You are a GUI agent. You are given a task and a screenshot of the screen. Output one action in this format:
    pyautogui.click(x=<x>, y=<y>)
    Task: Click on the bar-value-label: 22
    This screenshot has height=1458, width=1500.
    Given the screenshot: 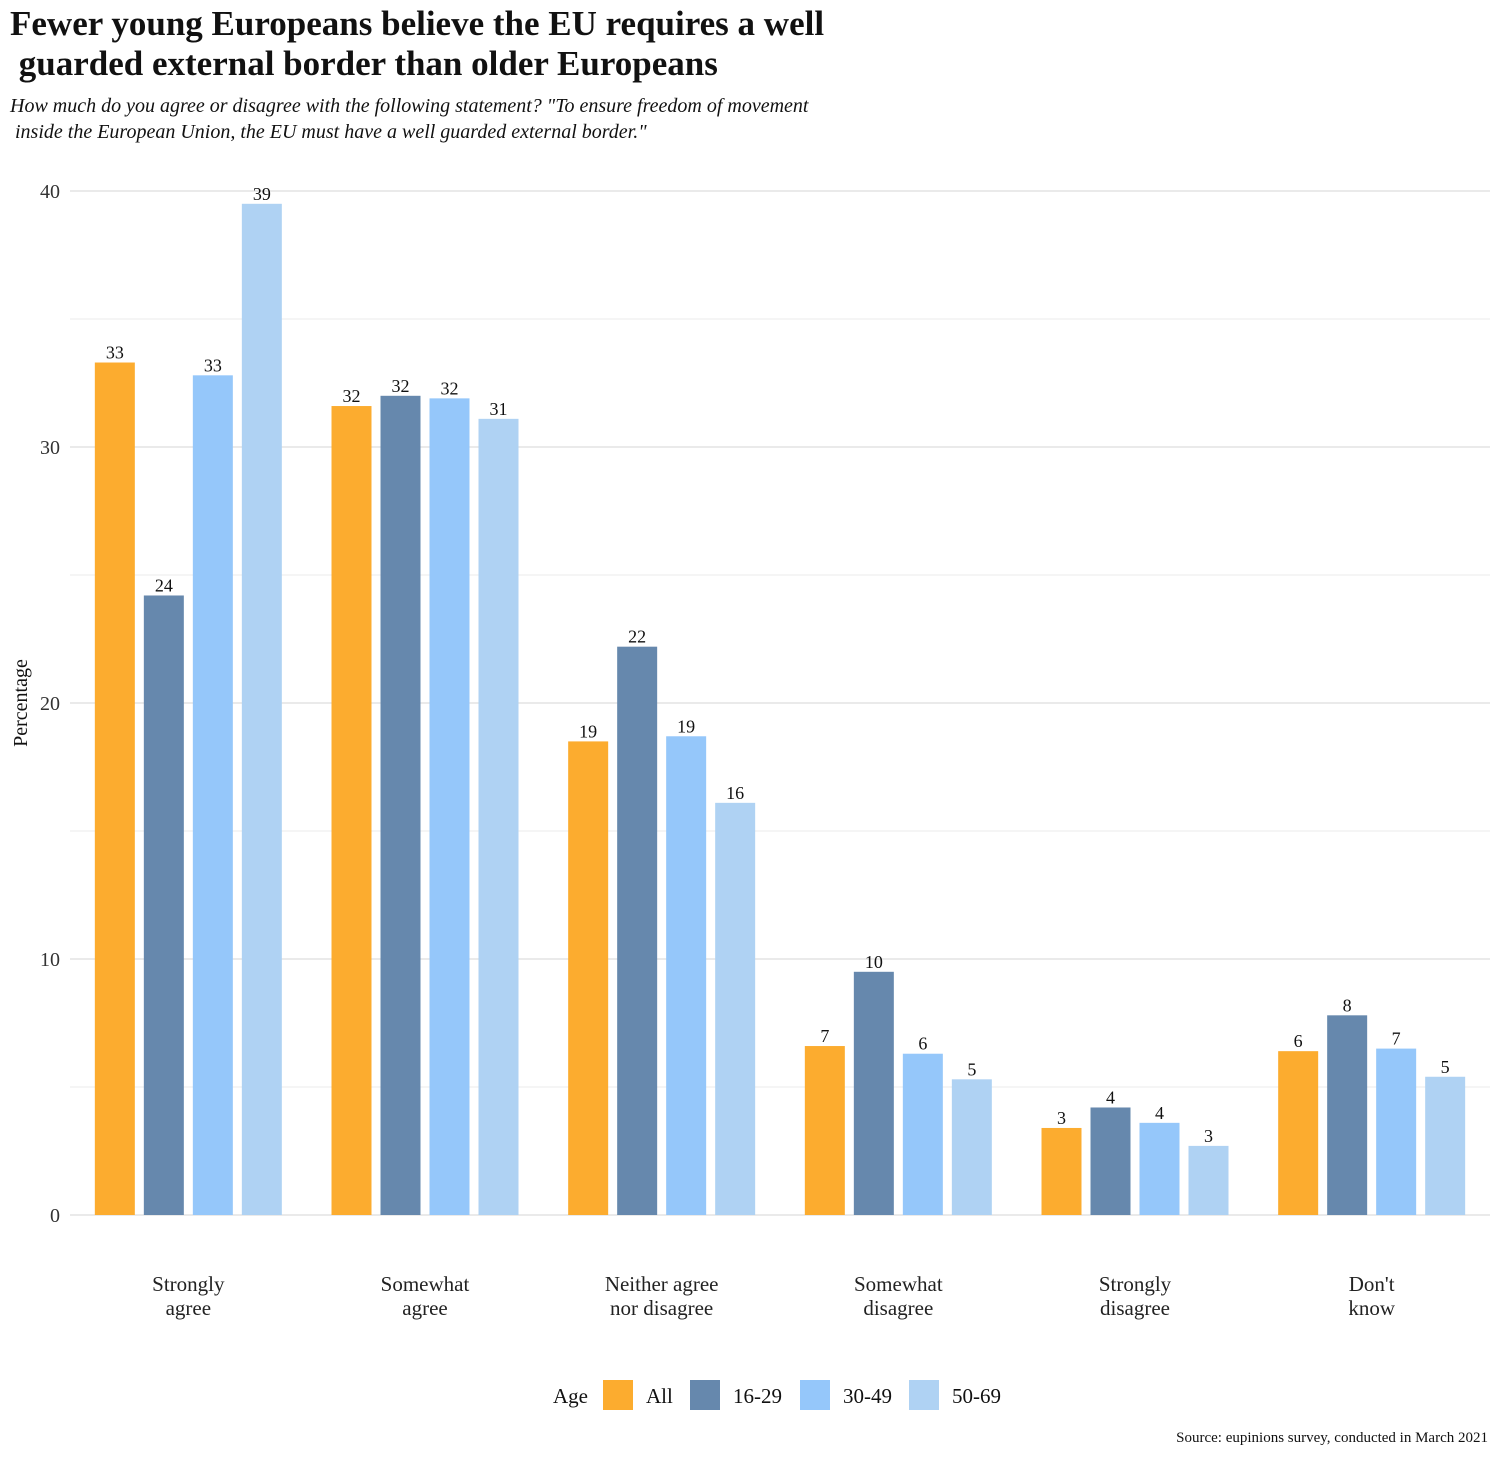 What is the action you would take?
    pyautogui.click(x=637, y=637)
    